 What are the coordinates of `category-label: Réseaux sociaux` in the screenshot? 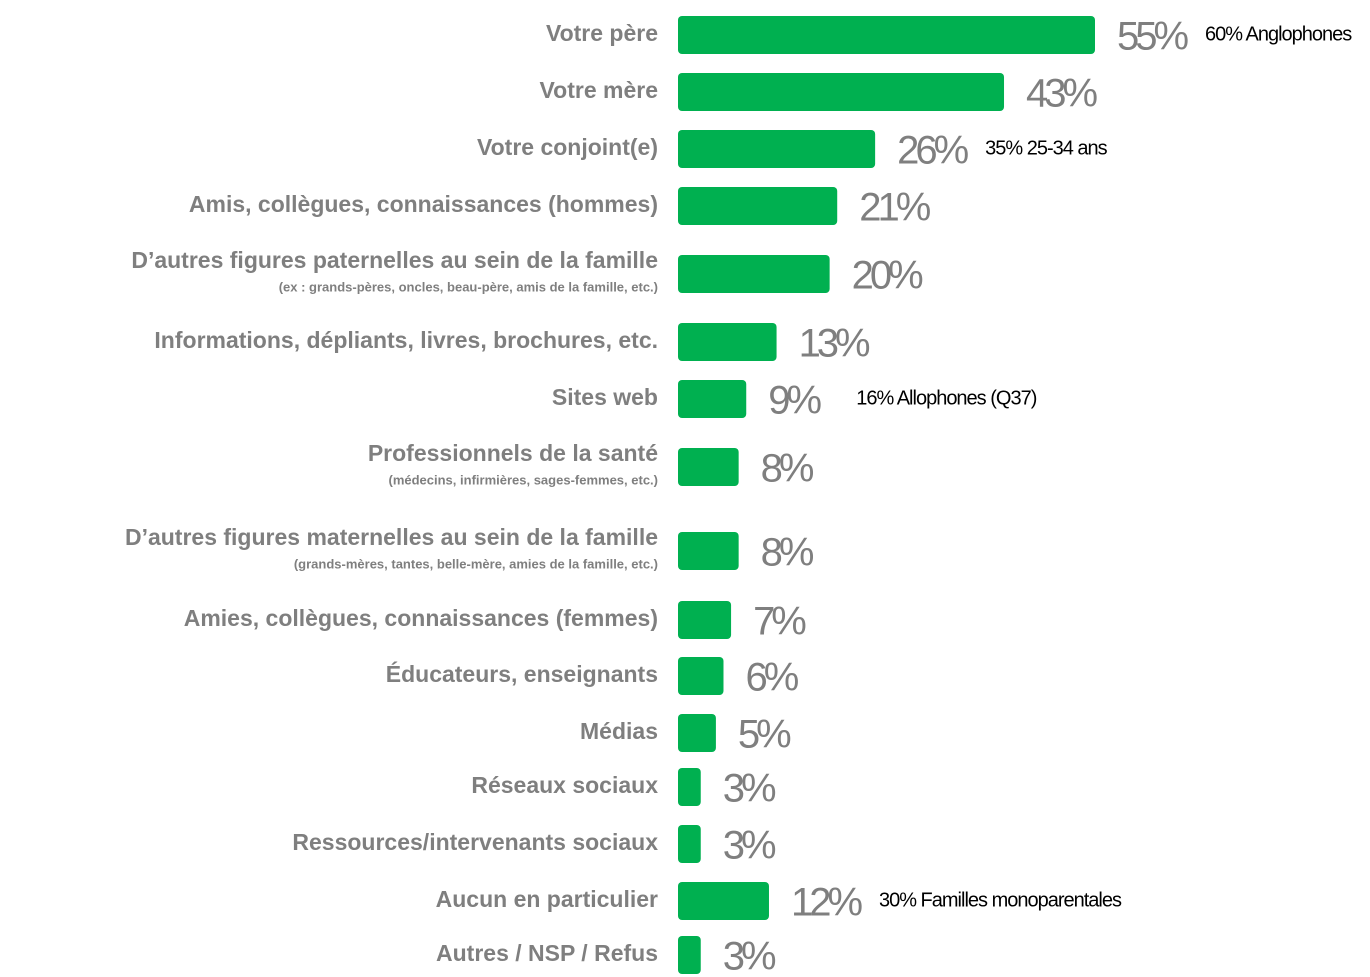 It's located at (564, 785).